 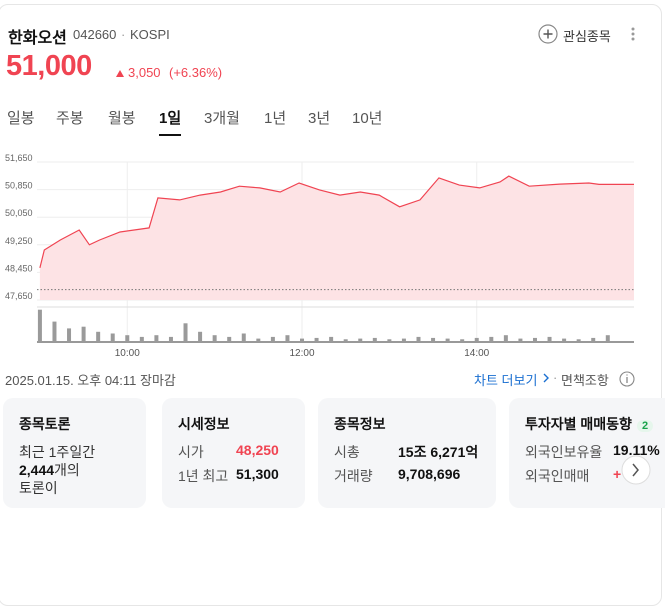 I want to click on period-tab: 주봉, so click(x=70, y=118).